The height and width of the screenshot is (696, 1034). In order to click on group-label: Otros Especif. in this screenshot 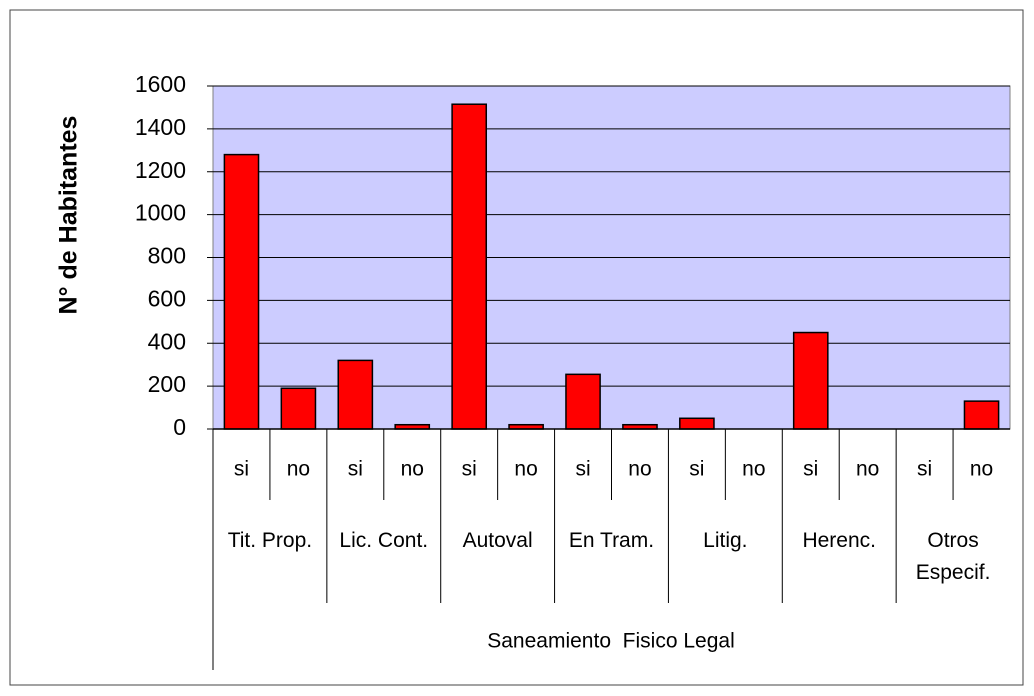, I will do `click(953, 556)`.